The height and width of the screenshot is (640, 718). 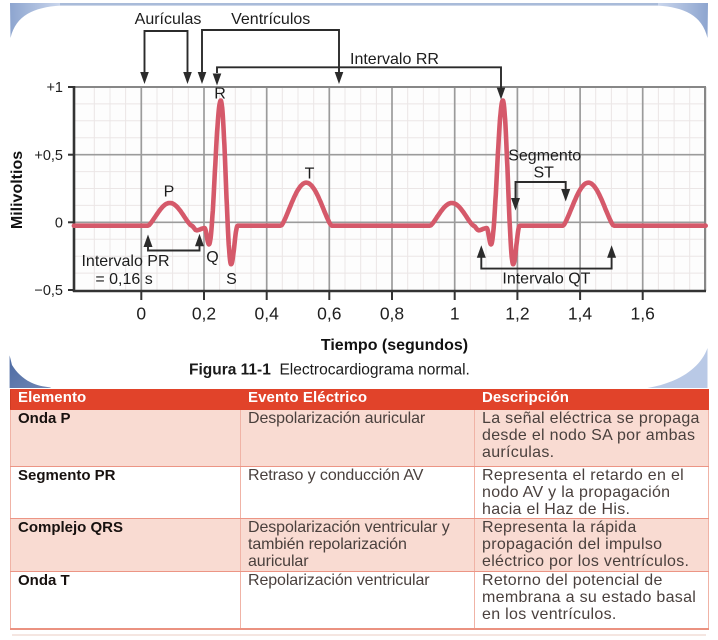 I want to click on svg-text: Intervalo PR, so click(x=125, y=261).